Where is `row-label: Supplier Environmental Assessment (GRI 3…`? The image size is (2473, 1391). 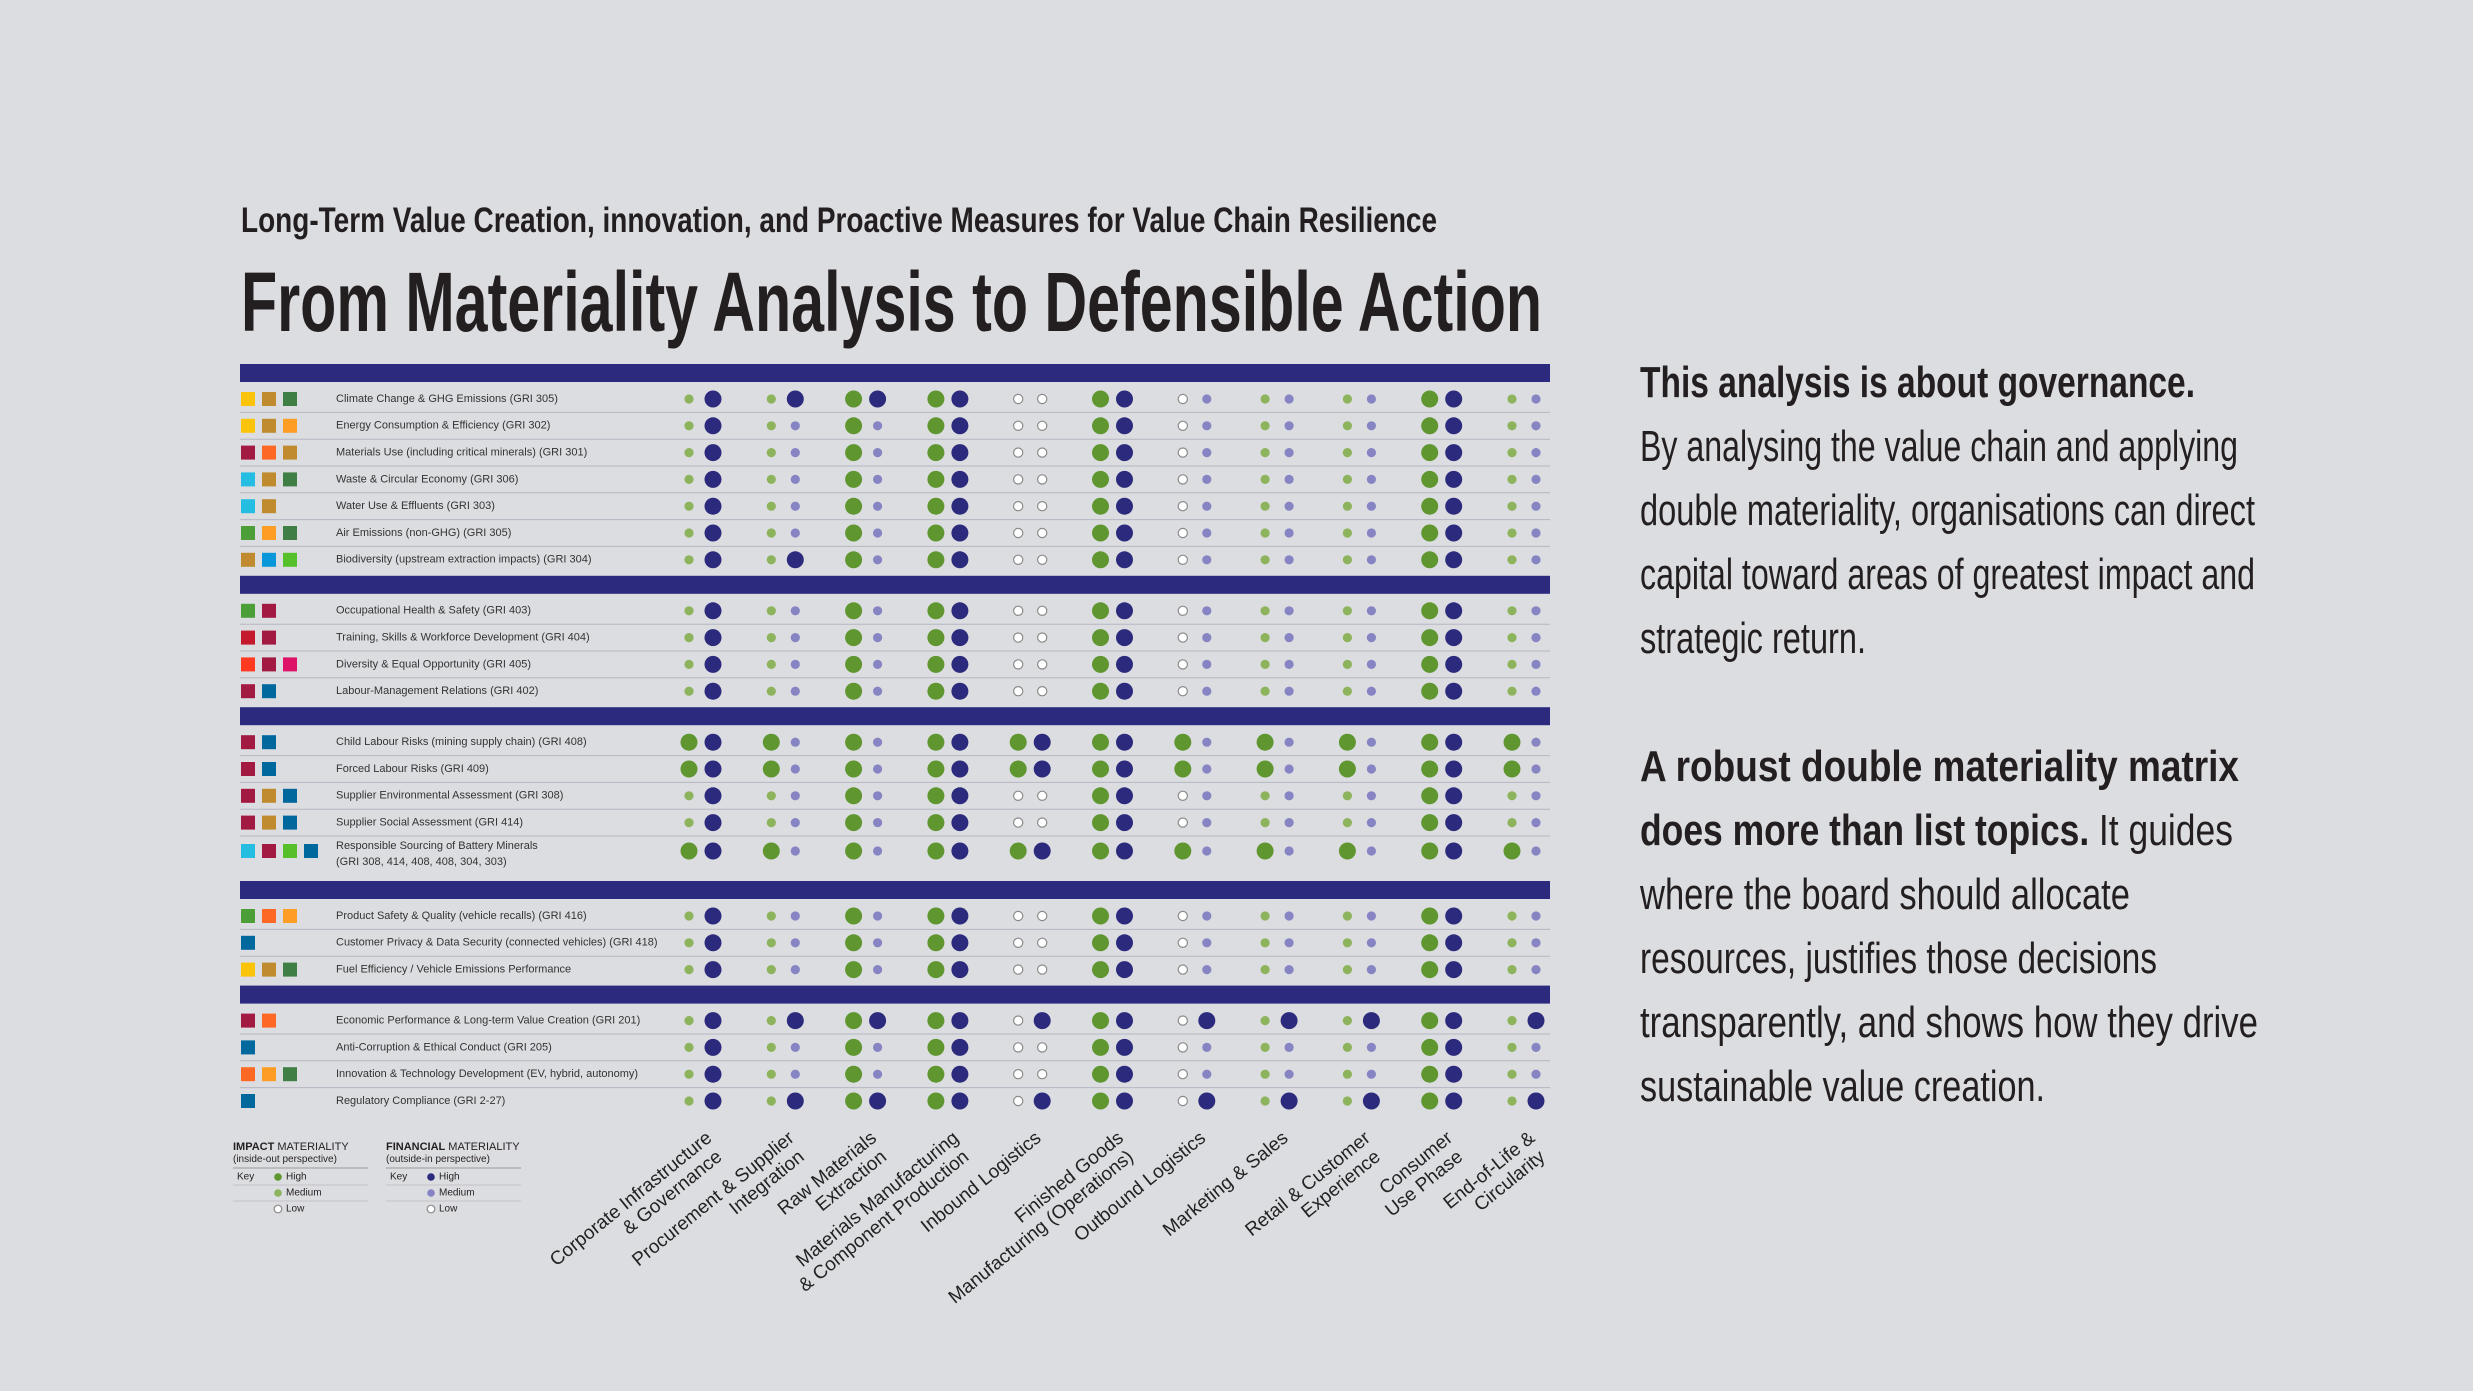
row-label: Supplier Environmental Assessment (GRI 3… is located at coordinates (449, 796).